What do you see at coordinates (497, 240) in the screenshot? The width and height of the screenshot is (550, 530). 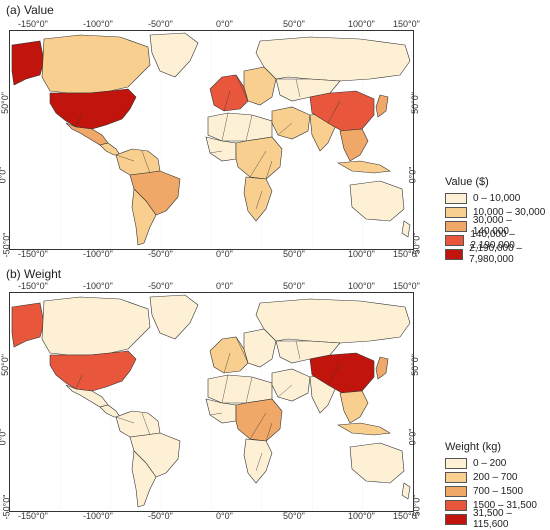 I see `legend-item: 140,000 – 2,190,000` at bounding box center [497, 240].